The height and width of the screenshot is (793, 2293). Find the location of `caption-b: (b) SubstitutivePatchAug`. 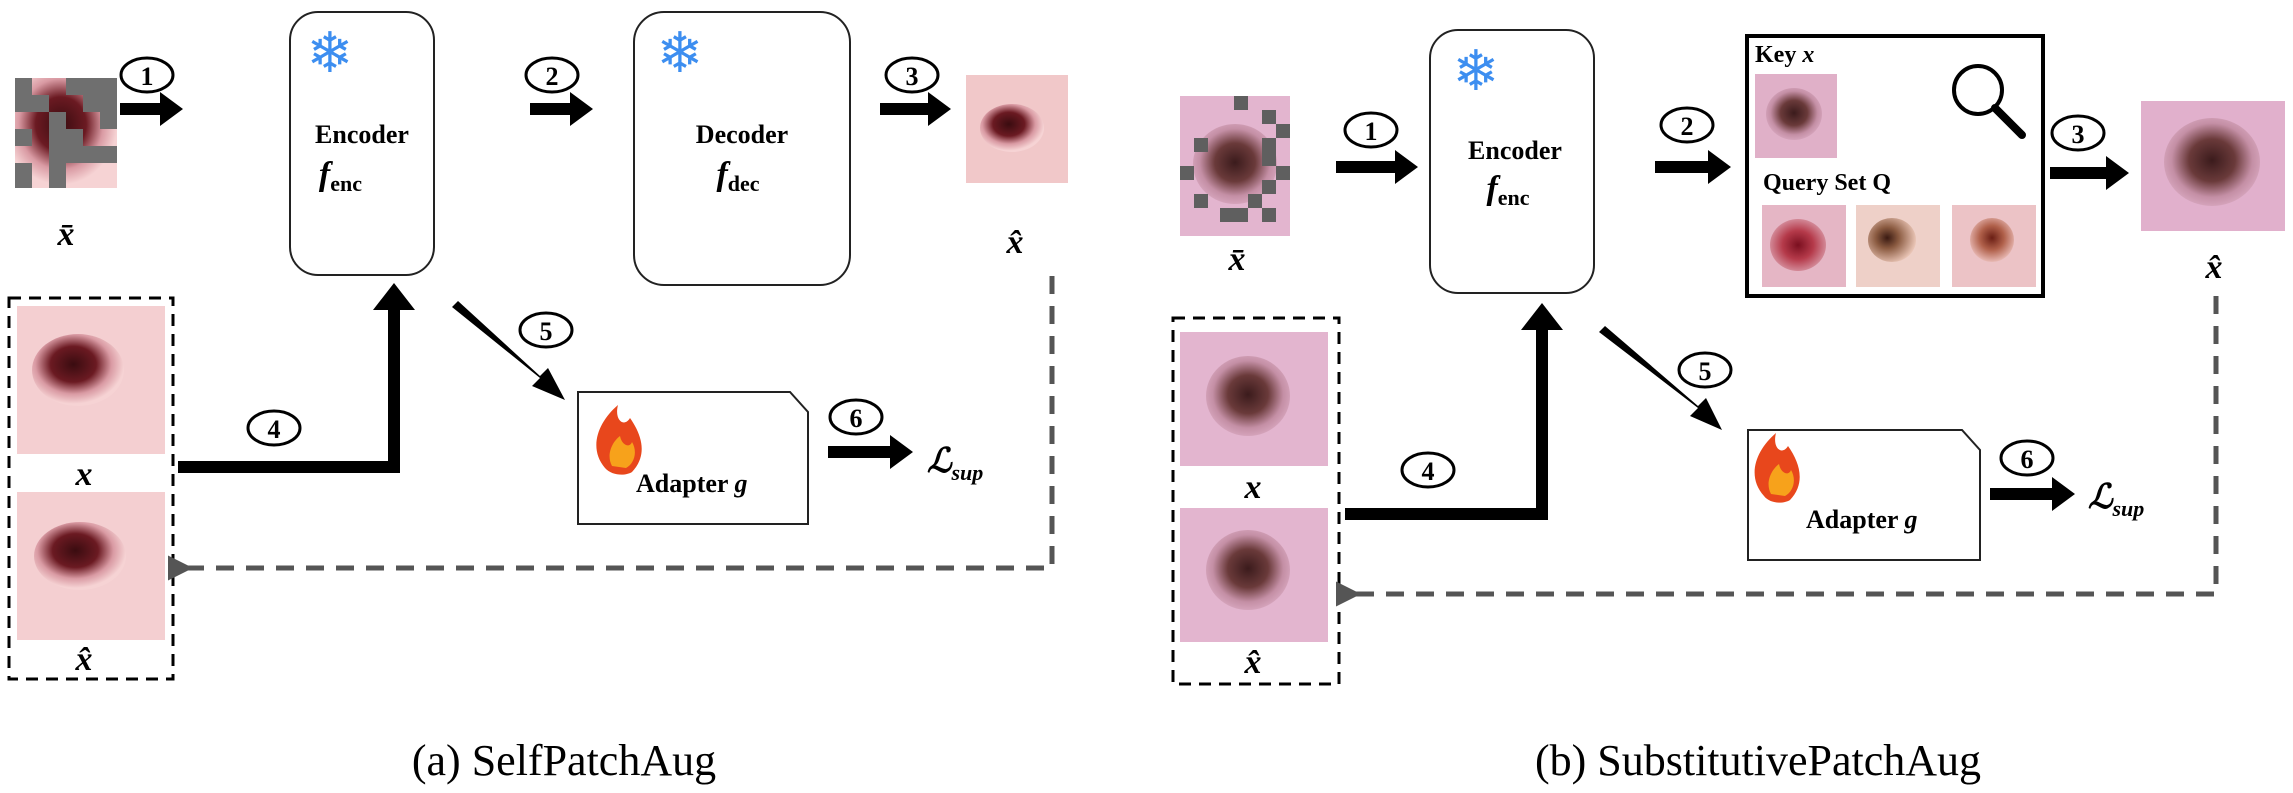

caption-b: (b) SubstitutivePatchAug is located at coordinates (1758, 760).